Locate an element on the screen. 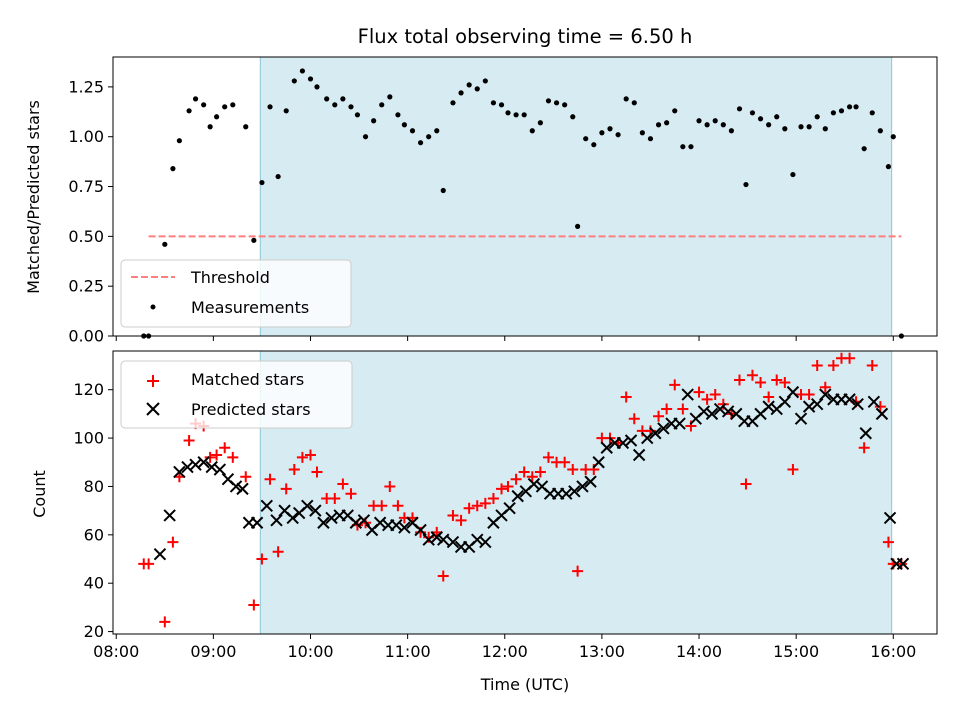  legend-matched-label: Matched stars is located at coordinates (247, 379).